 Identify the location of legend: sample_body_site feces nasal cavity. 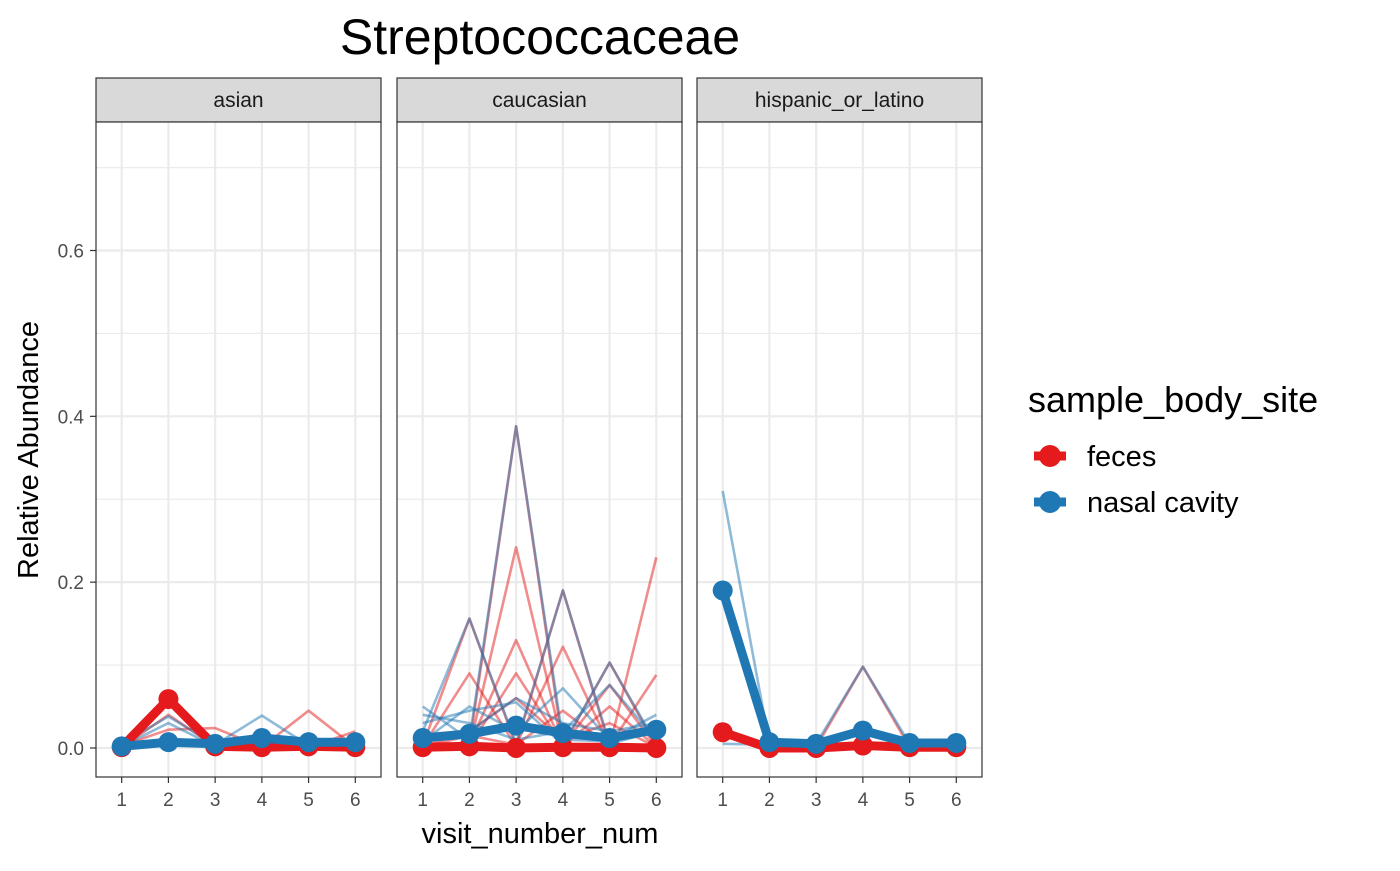
(1173, 449).